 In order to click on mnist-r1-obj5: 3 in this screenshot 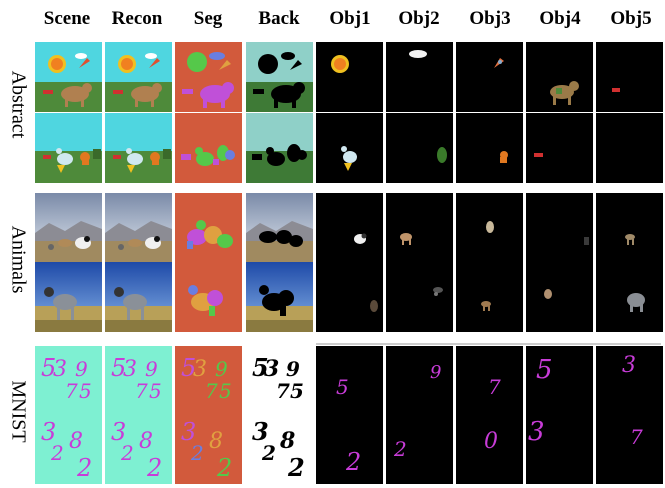, I will do `click(629, 381)`.